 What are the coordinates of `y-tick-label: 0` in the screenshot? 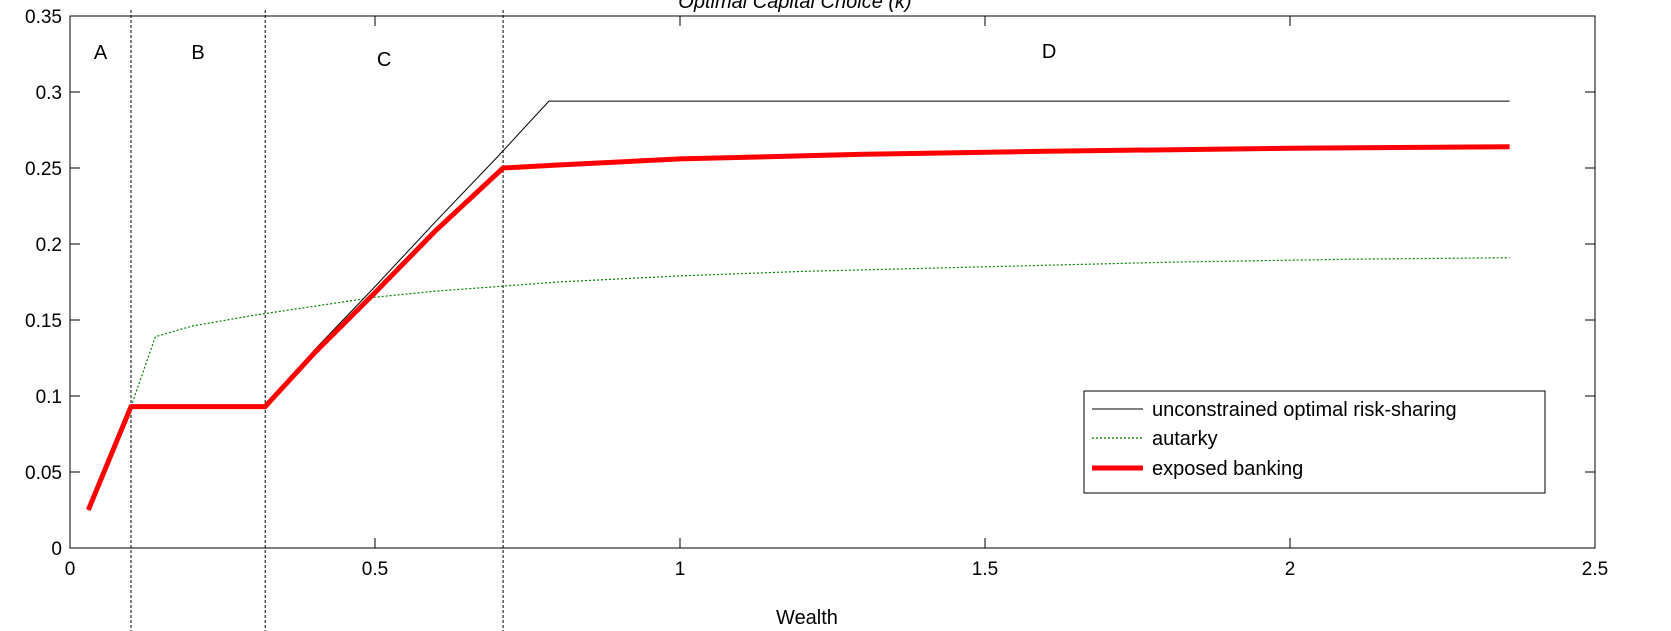 It's located at (56, 549).